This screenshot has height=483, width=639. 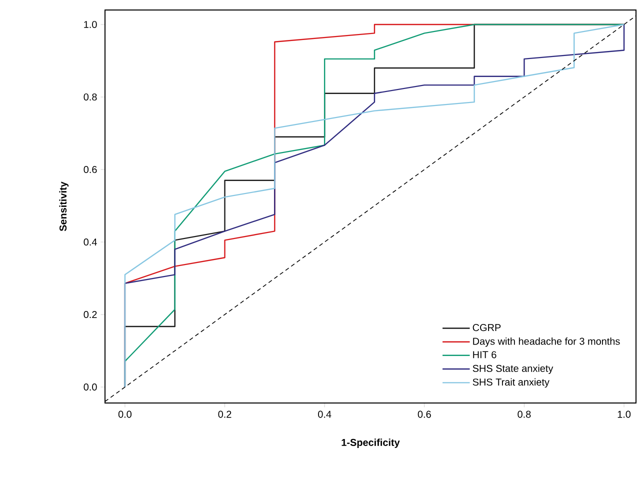 What do you see at coordinates (624, 414) in the screenshot?
I see `x-tick-label: 1.0` at bounding box center [624, 414].